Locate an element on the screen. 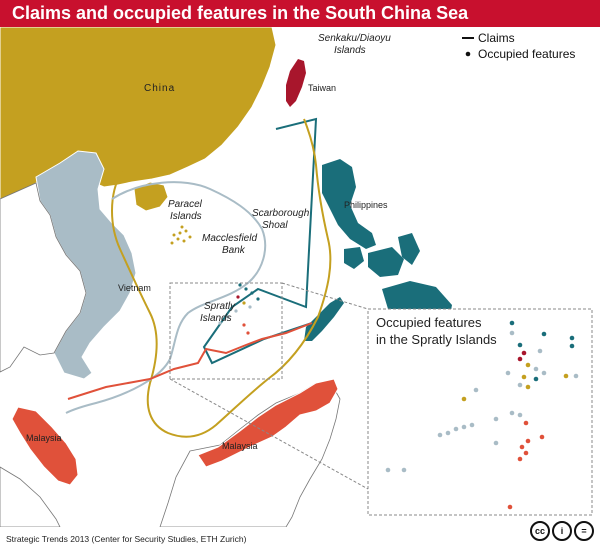 The height and width of the screenshot is (550, 600). label-scarborough-1: Scarborough is located at coordinates (281, 213).